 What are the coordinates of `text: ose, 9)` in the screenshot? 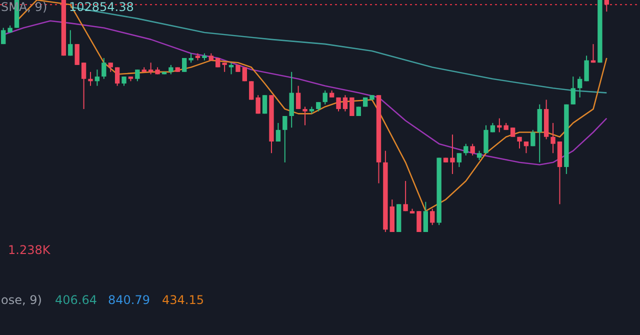 It's located at (21, 300).